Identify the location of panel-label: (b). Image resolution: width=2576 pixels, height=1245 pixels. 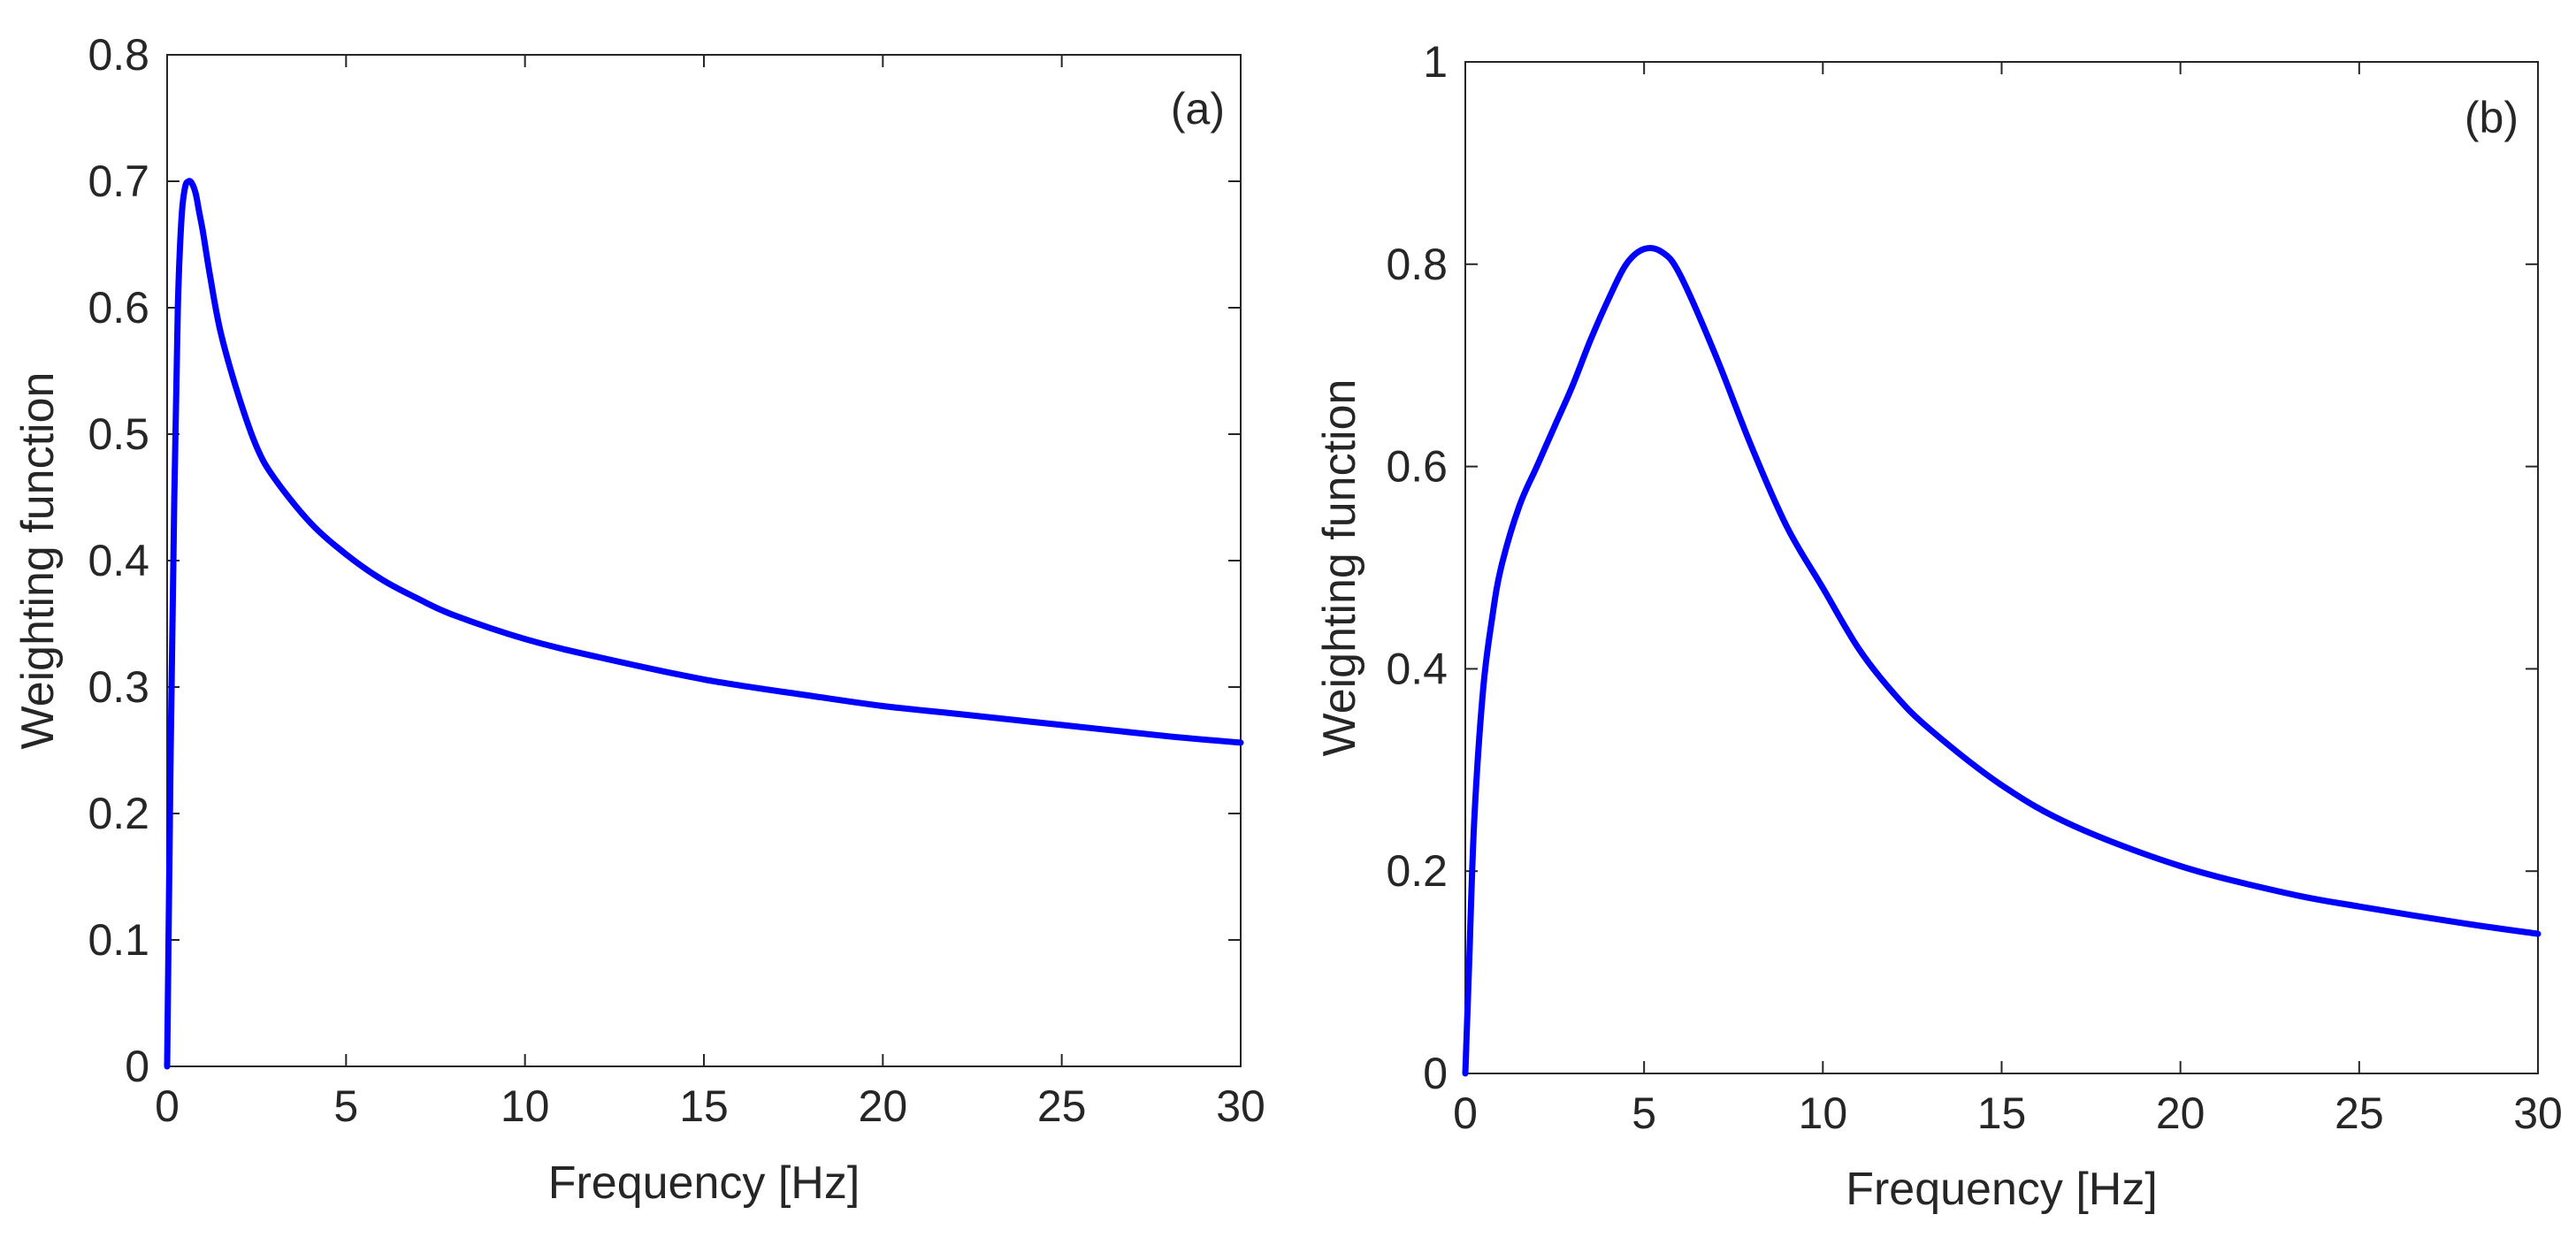
(2492, 117).